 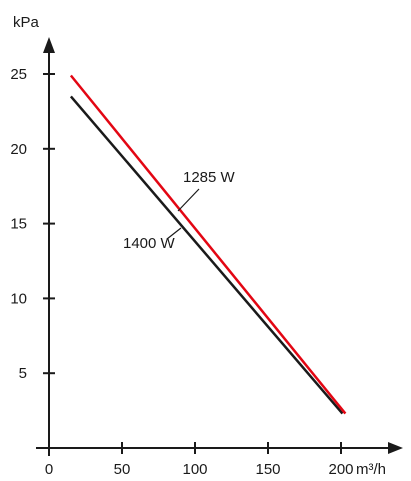 What do you see at coordinates (149, 243) in the screenshot?
I see `series-label-1: 1400 W` at bounding box center [149, 243].